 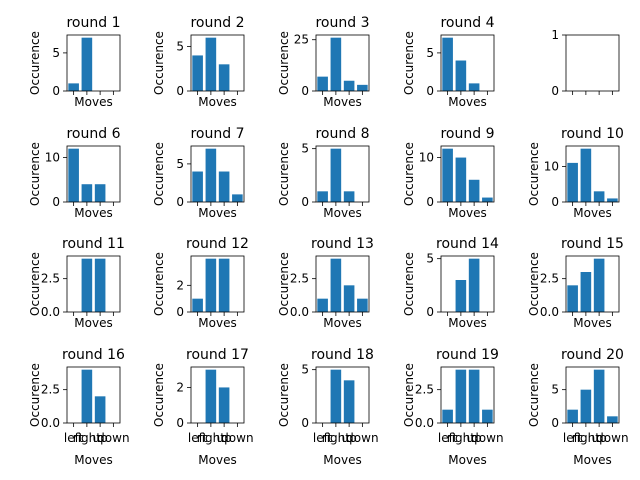 I want to click on y-tick-label: 2.5, so click(x=50, y=279).